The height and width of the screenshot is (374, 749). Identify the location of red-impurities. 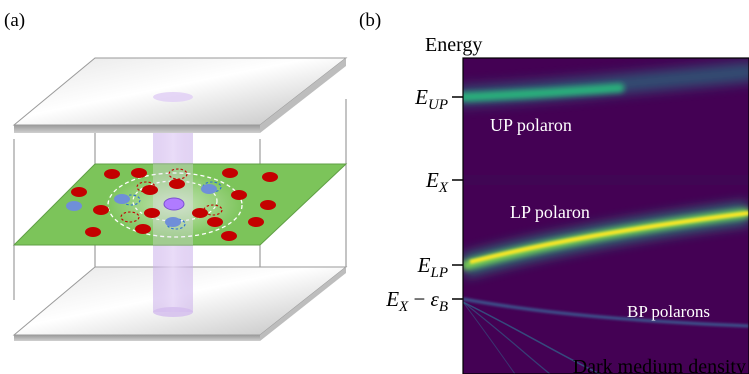
(174, 204).